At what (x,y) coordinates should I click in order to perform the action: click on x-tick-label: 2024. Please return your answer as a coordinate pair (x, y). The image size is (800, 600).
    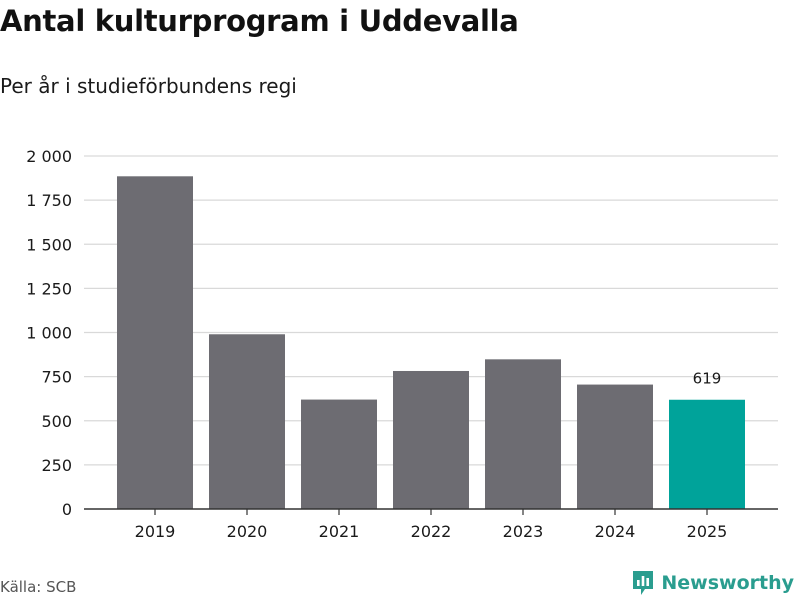
    Looking at the image, I should click on (615, 531).